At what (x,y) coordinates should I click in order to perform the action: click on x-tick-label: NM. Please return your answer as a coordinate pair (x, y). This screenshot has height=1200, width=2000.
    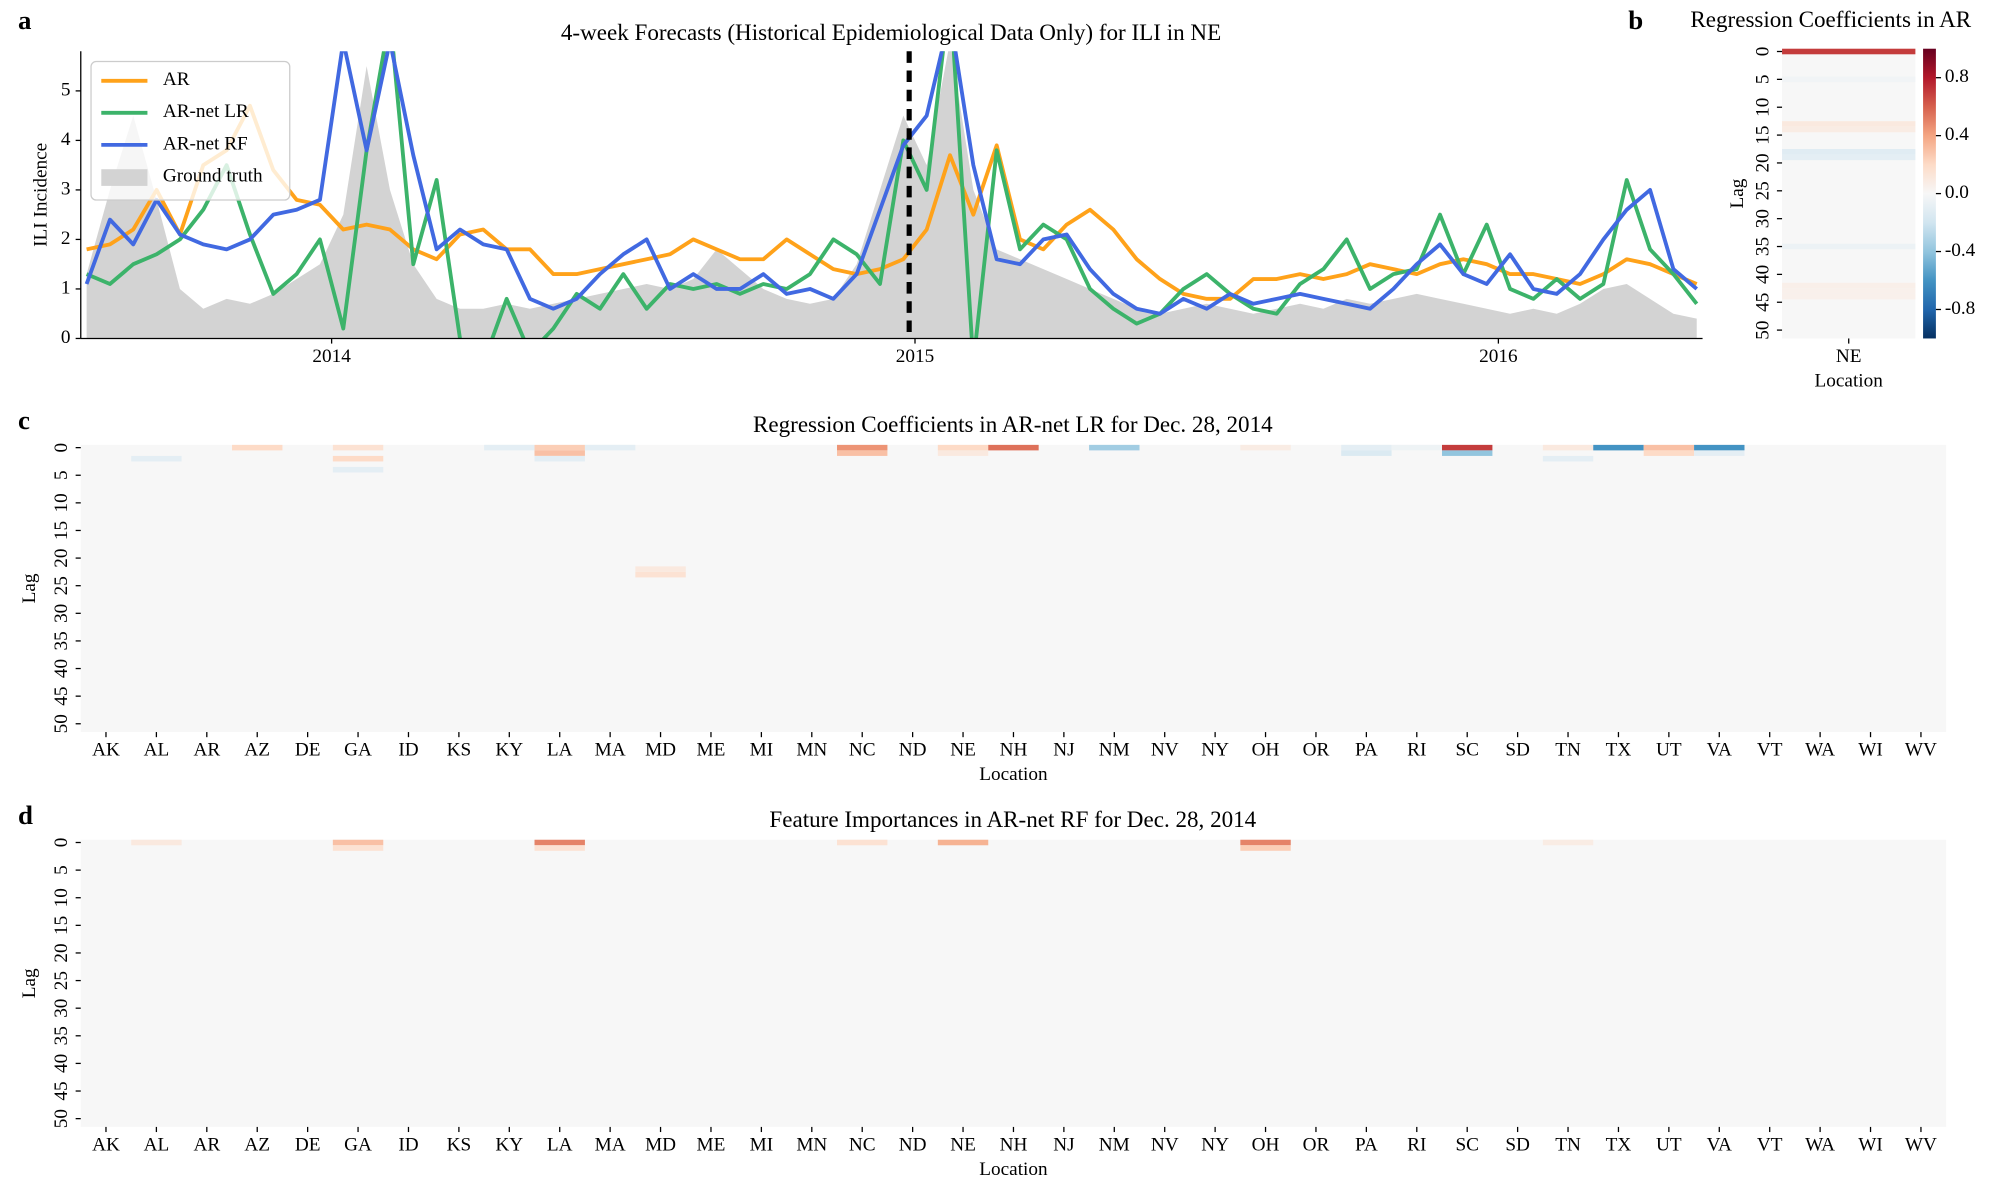
    Looking at the image, I should click on (1114, 1145).